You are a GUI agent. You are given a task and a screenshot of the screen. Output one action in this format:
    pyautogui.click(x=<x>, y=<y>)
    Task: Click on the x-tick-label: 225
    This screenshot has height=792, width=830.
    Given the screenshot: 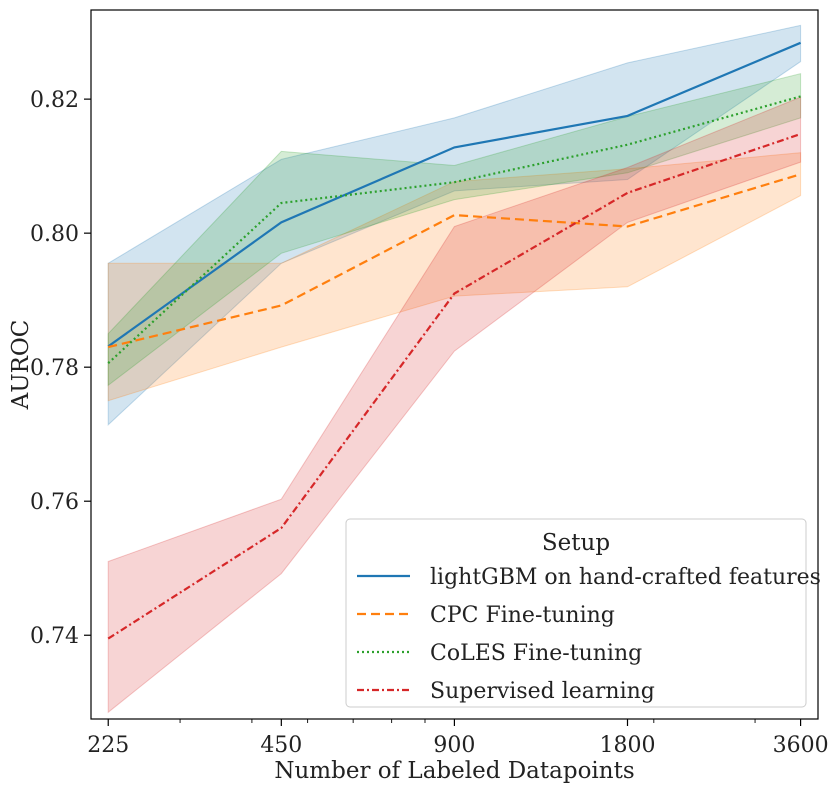 What is the action you would take?
    pyautogui.click(x=108, y=745)
    